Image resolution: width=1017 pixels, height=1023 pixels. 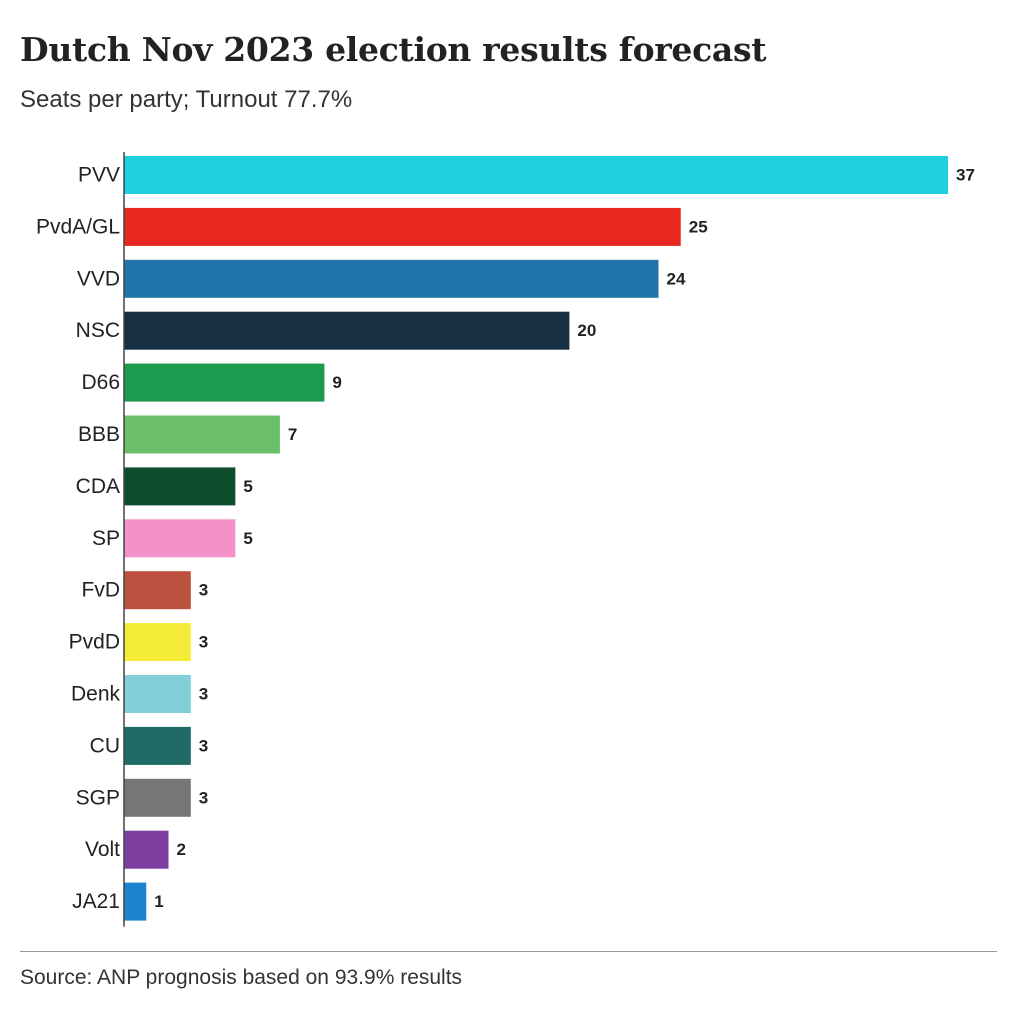 What do you see at coordinates (146, 849) in the screenshot?
I see `bar-volt` at bounding box center [146, 849].